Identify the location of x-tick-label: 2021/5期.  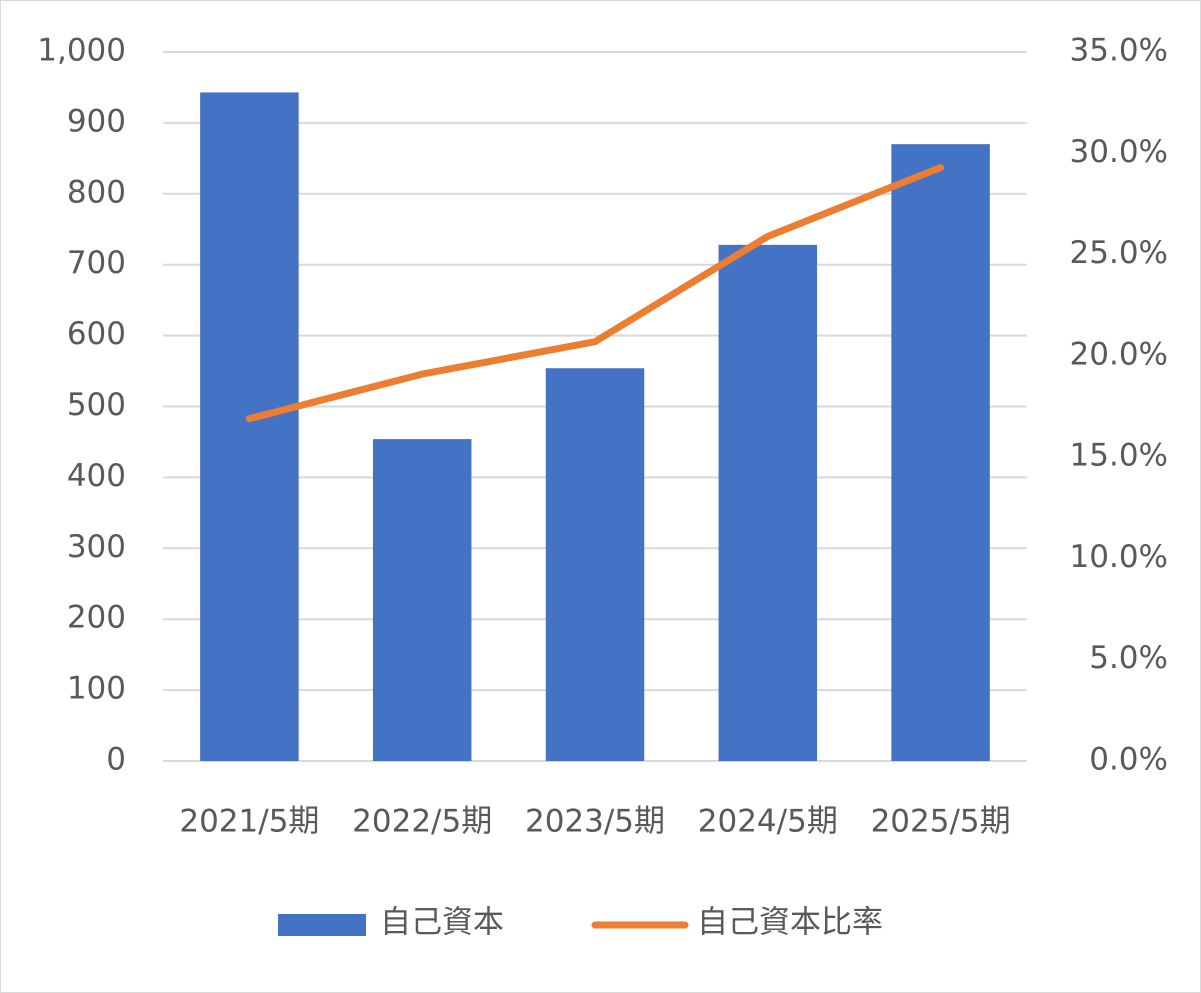
(249, 822).